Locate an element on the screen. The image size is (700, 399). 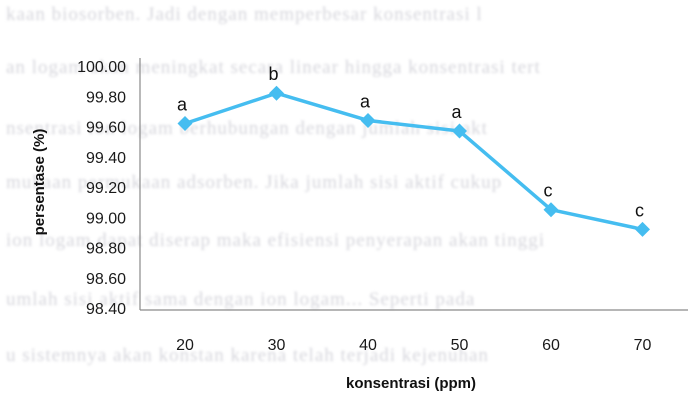
y-tick-label: 98.80 is located at coordinates (106, 249).